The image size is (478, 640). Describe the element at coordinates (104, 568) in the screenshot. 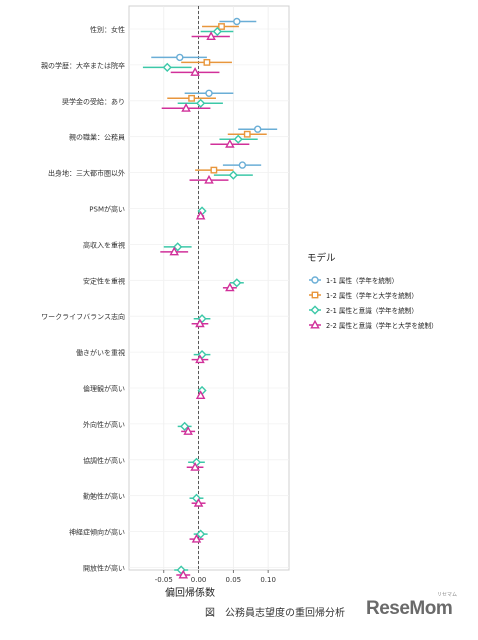

I see `y-tick-label: 開放性が高い` at that location.